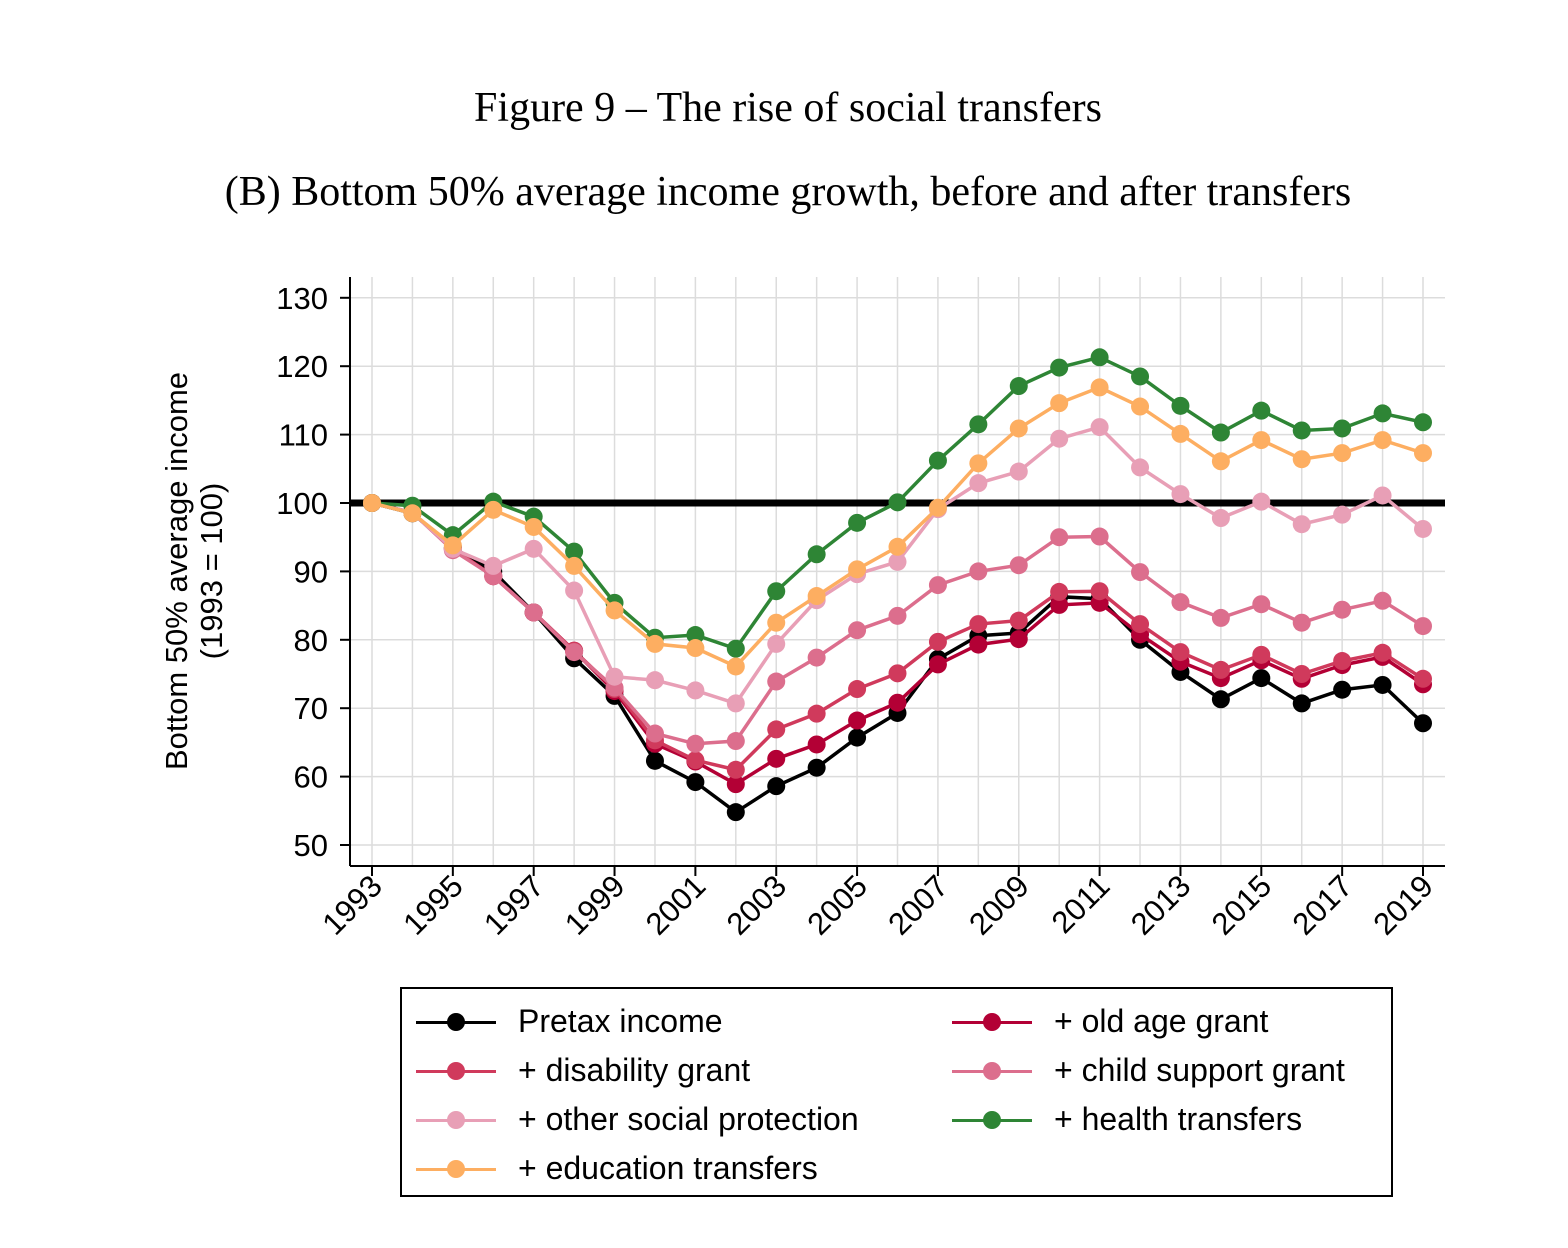 The image size is (1568, 1248). What do you see at coordinates (688, 1119) in the screenshot?
I see `legend-label: + other social protection` at bounding box center [688, 1119].